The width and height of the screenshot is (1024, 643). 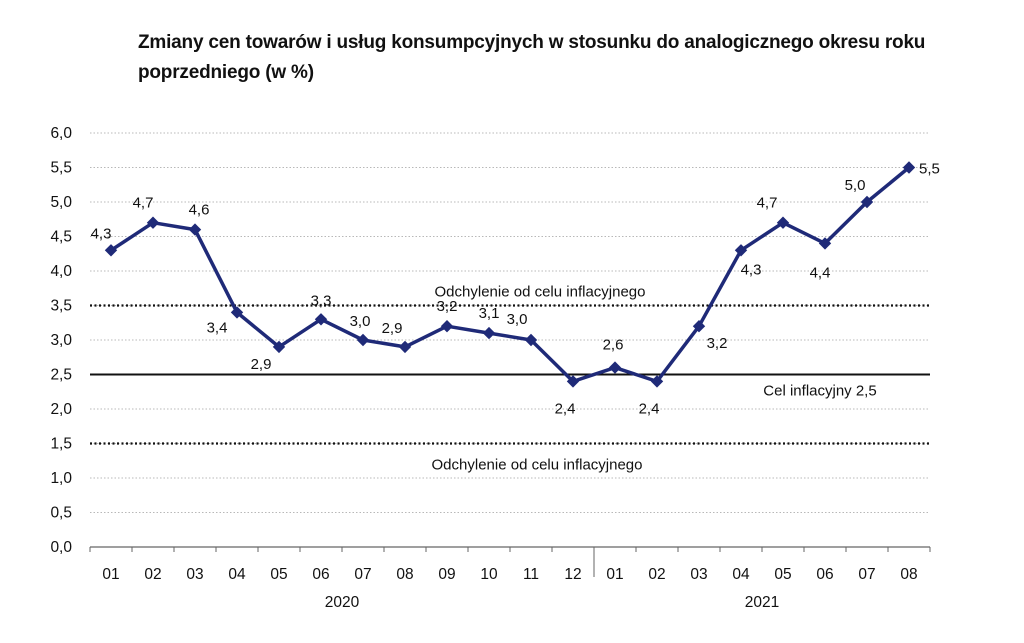 What do you see at coordinates (61, 306) in the screenshot?
I see `y-tick-label: 3,5` at bounding box center [61, 306].